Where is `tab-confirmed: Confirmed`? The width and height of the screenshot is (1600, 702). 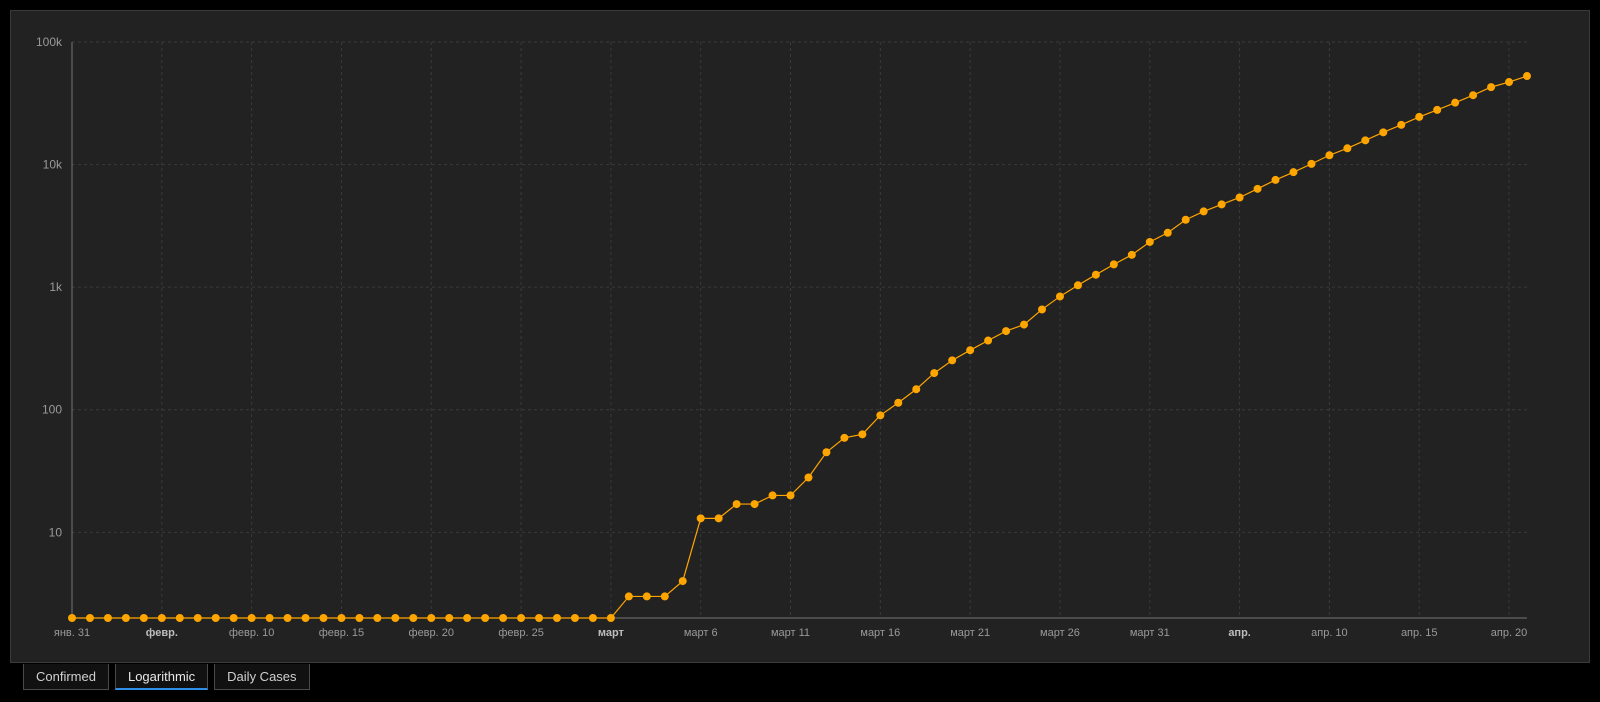
tab-confirmed: Confirmed is located at coordinates (66, 677).